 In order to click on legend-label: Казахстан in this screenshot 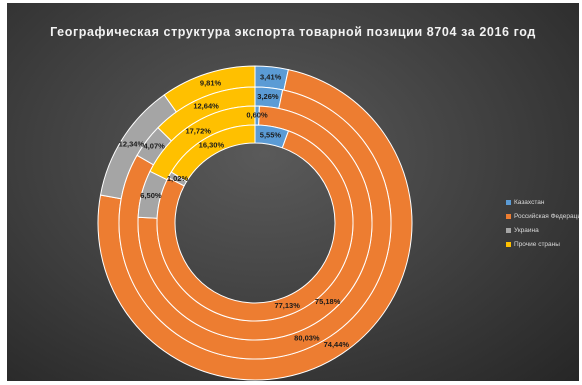, I will do `click(529, 202)`.